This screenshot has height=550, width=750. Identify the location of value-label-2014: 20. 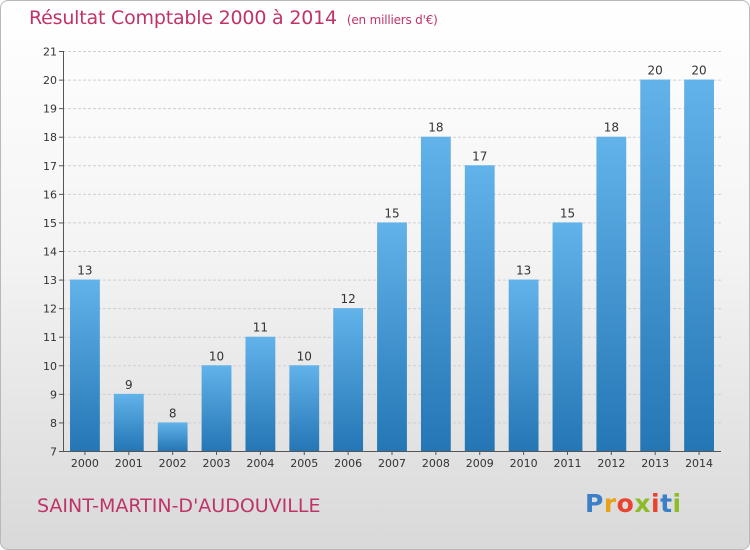
(698, 71).